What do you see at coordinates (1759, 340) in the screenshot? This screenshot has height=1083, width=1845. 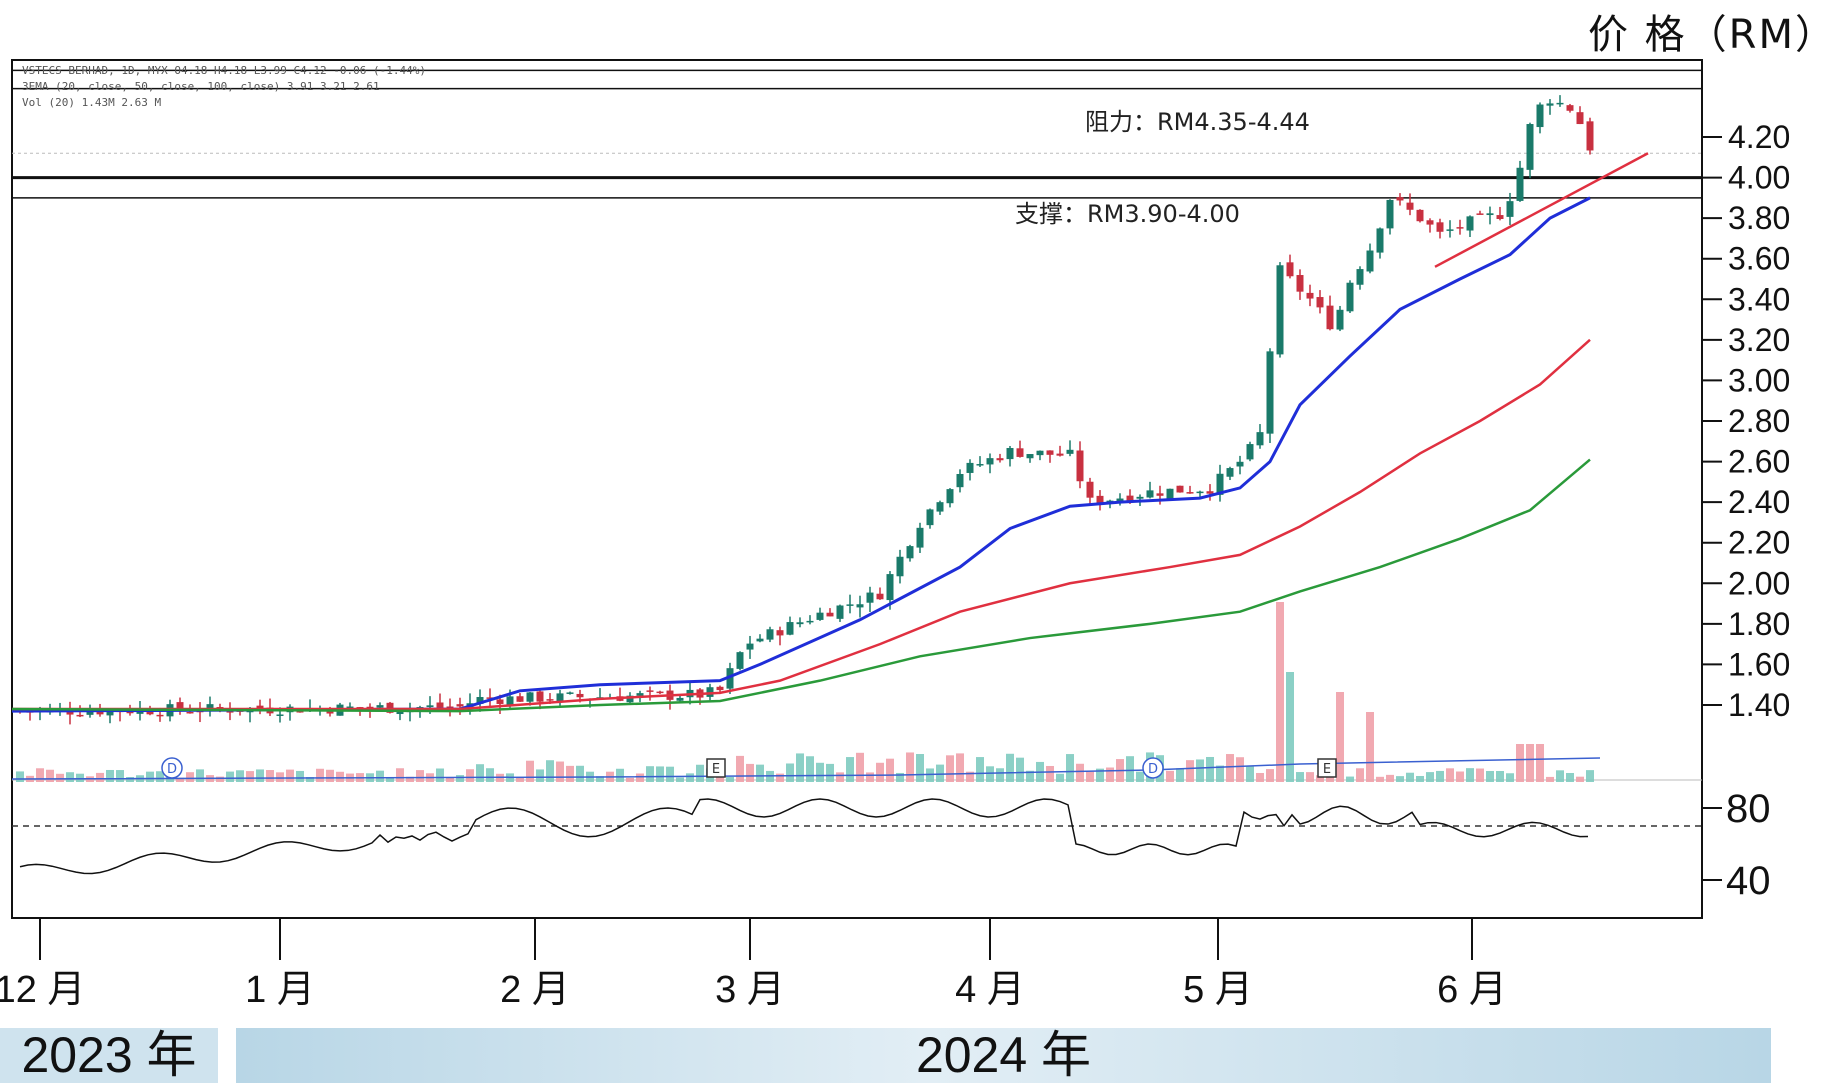 I see `price-tick-label: 3.20` at bounding box center [1759, 340].